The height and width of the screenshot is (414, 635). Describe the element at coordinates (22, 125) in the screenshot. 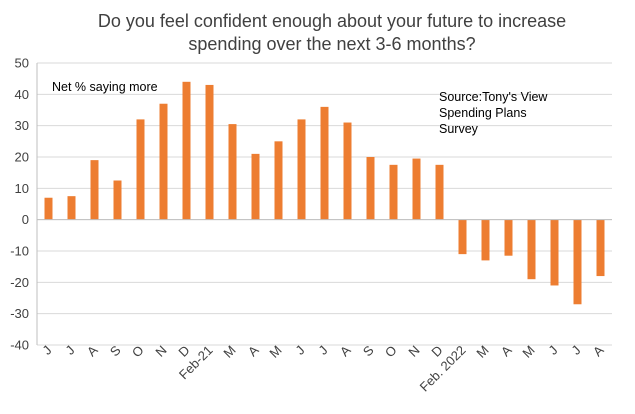

I see `y-tick-label: 30` at that location.